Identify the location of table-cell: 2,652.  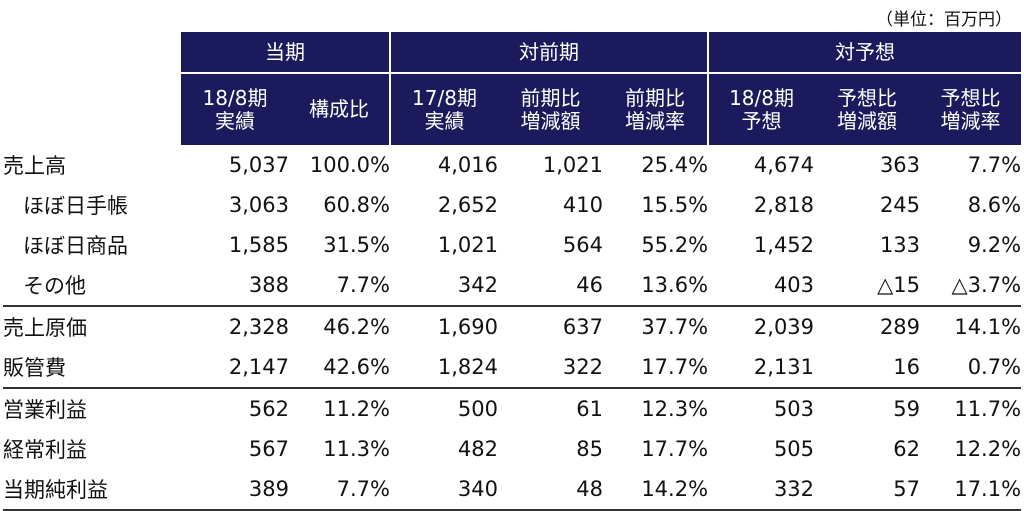
(467, 205).